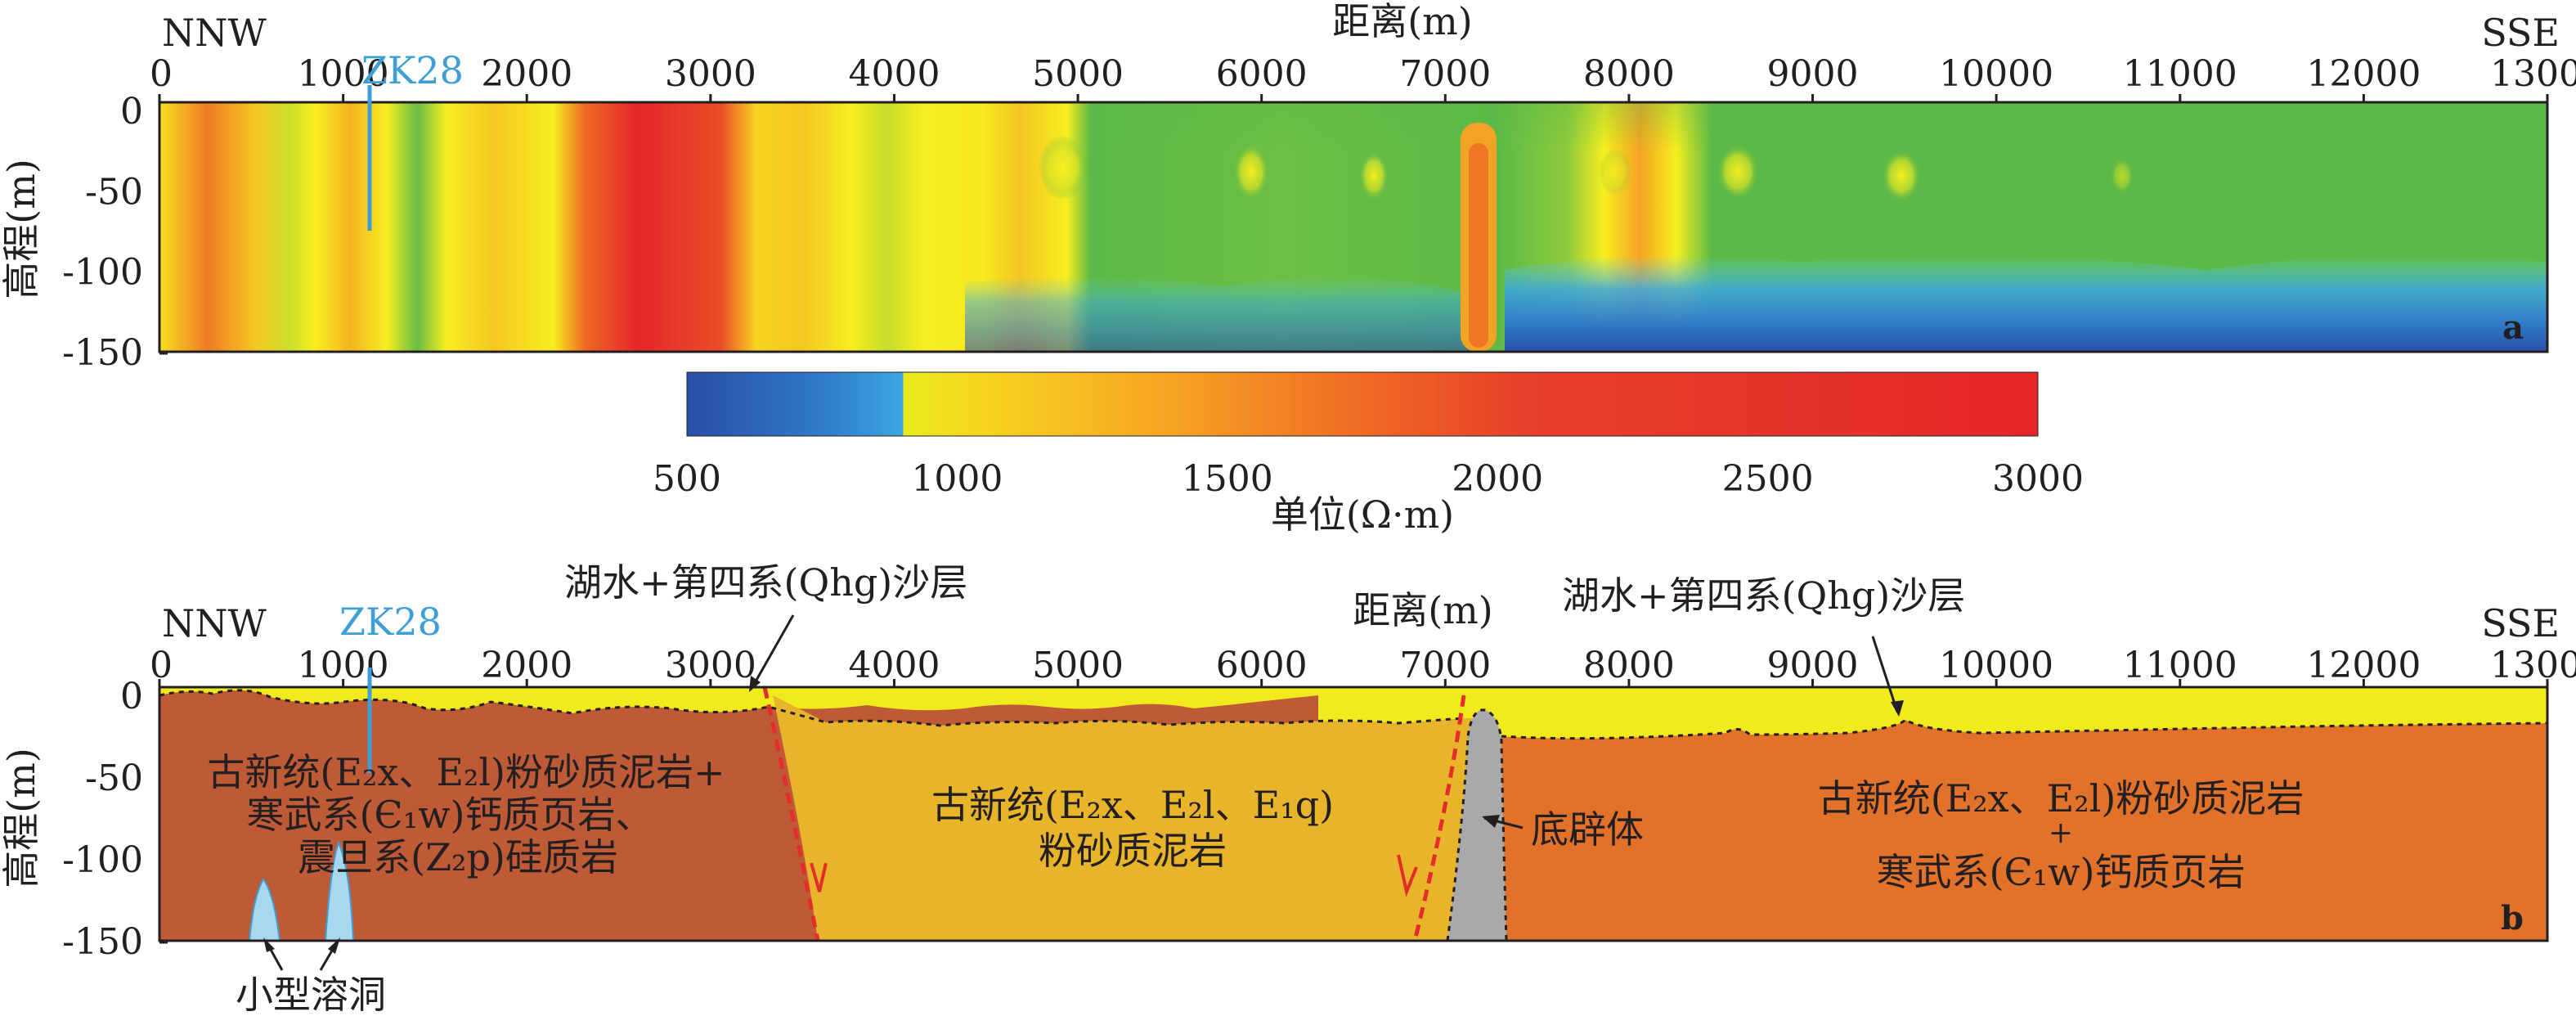 The height and width of the screenshot is (1016, 2576). I want to click on colorbar-unit-label: 单位(Ω·m), so click(1362, 514).